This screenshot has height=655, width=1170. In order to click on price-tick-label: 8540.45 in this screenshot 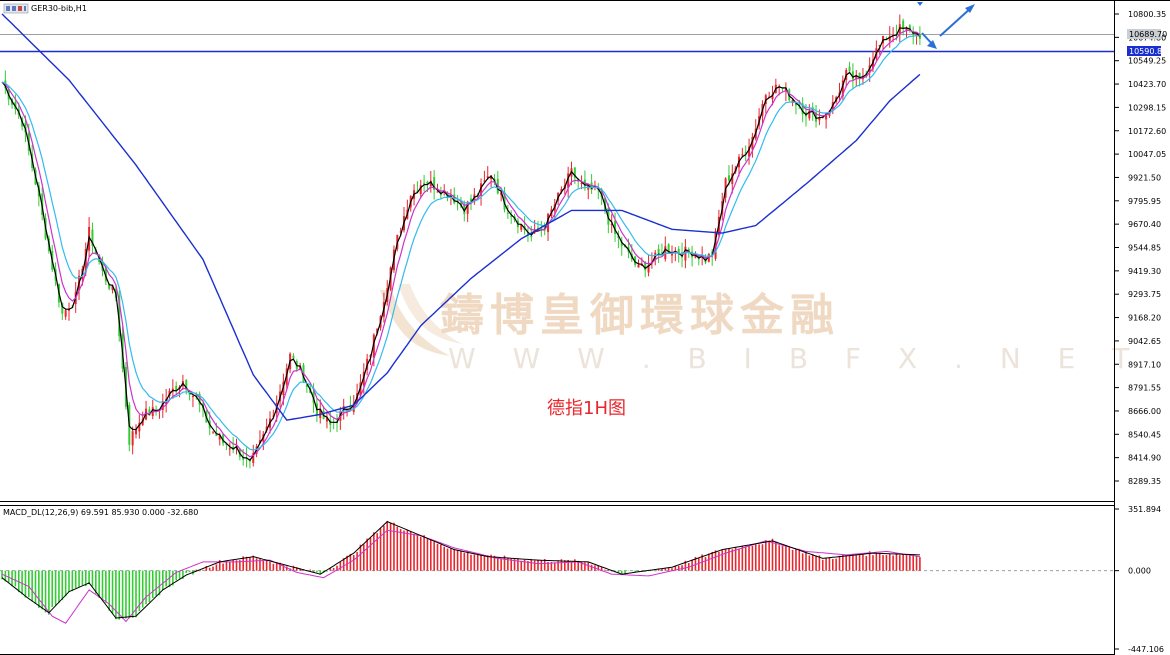, I will do `click(1144, 434)`.